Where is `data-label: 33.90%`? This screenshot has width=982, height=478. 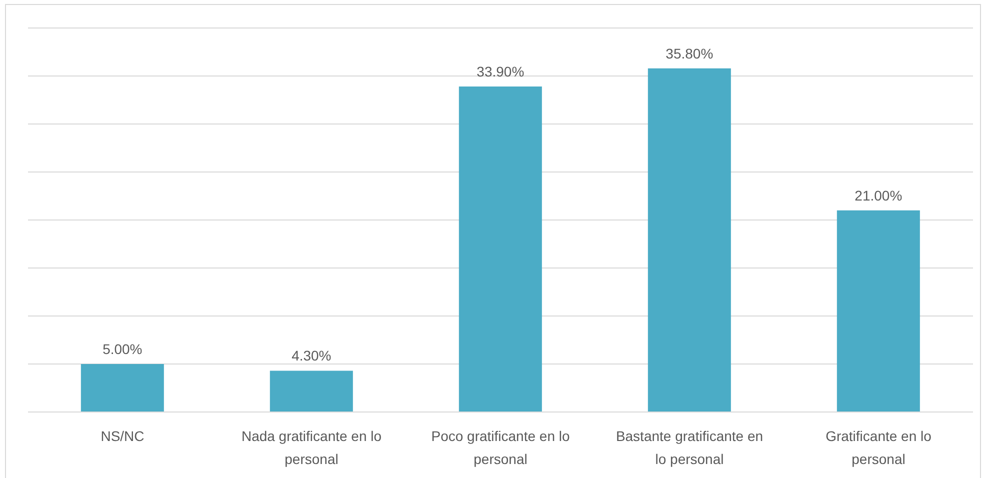
data-label: 33.90% is located at coordinates (500, 72).